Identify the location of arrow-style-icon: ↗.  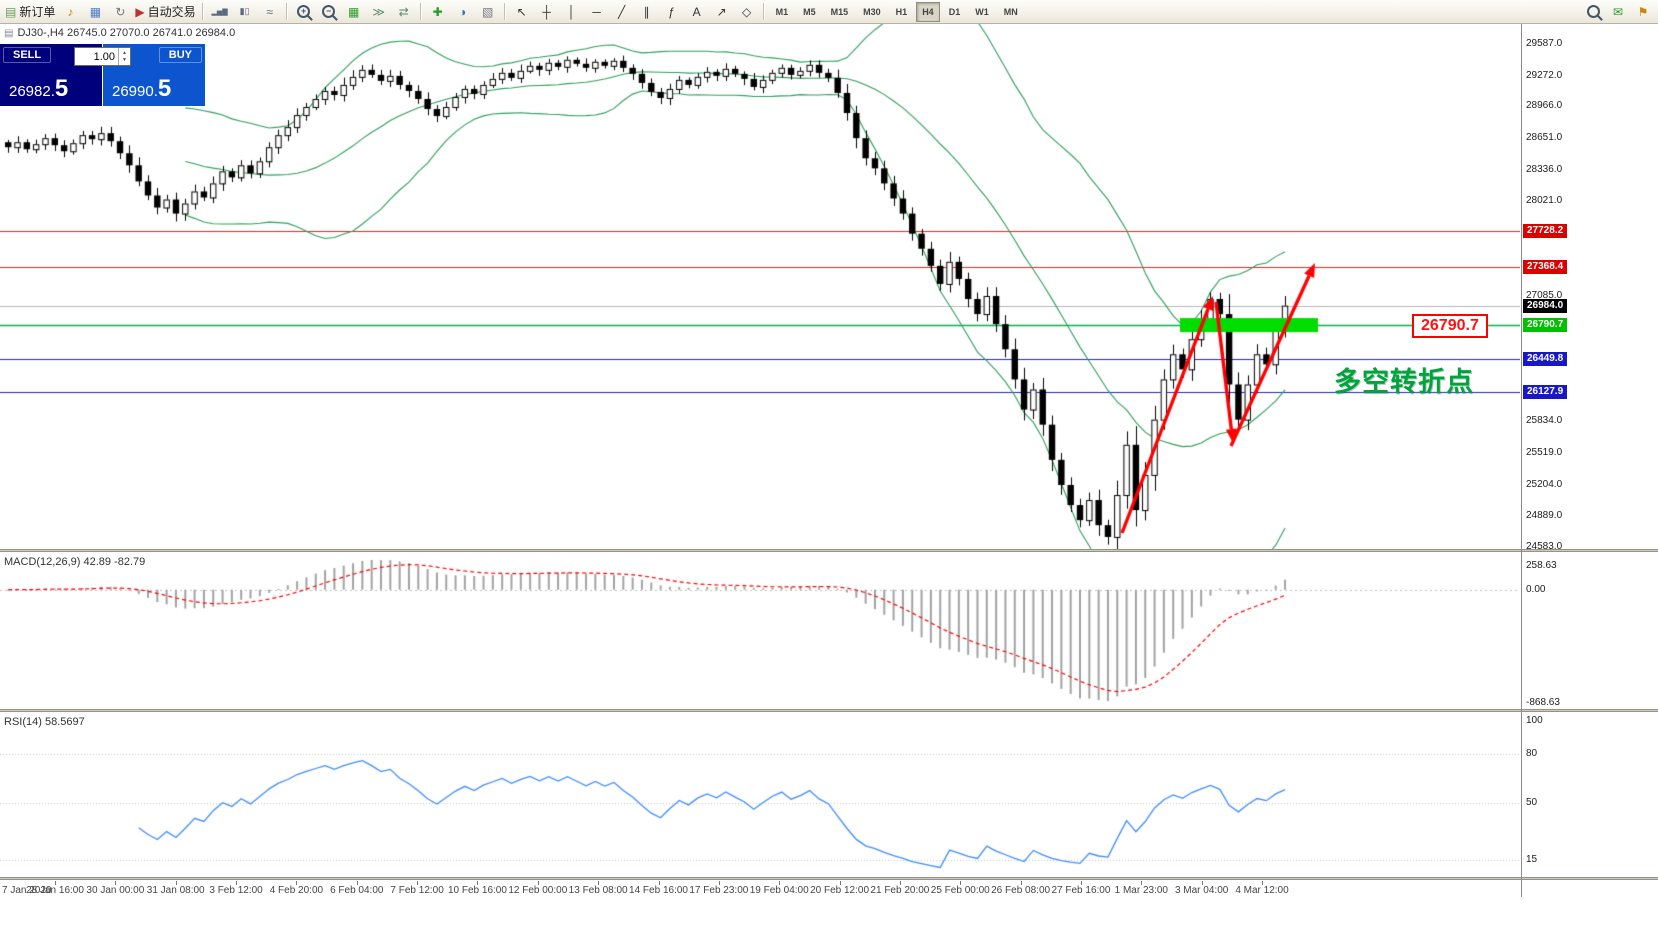
(722, 12).